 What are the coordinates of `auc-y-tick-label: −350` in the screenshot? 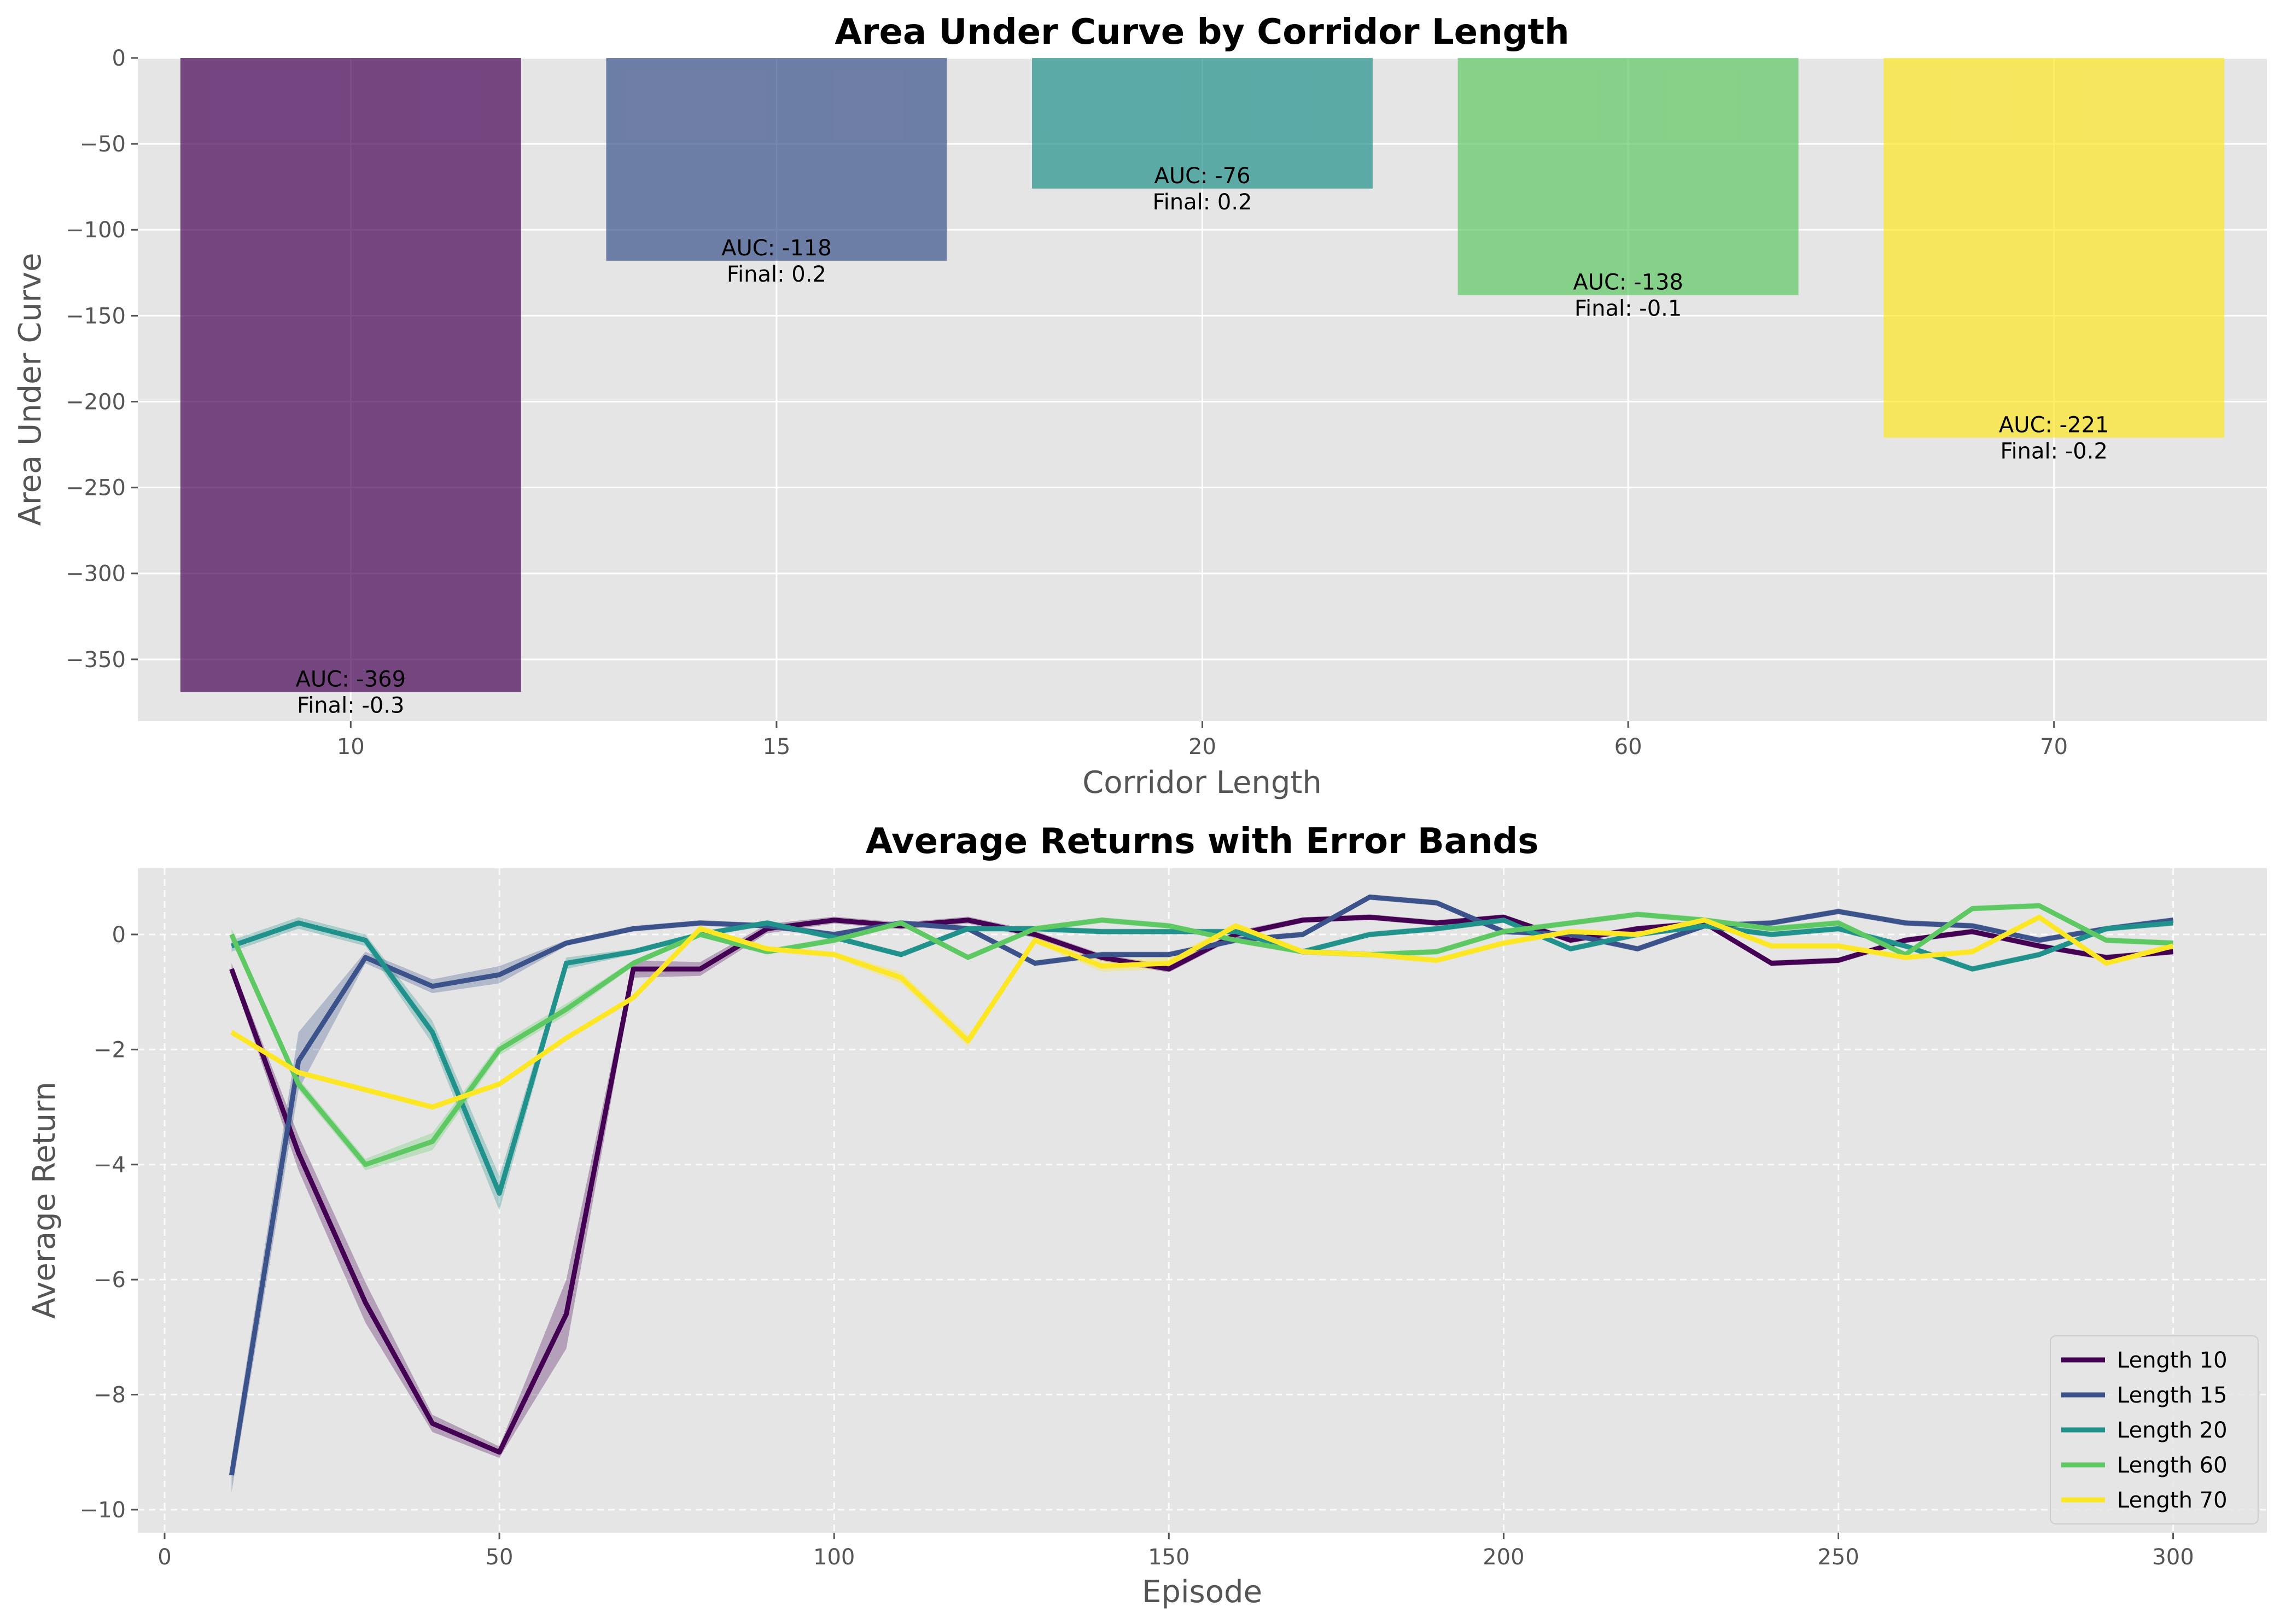 It's located at (96, 660).